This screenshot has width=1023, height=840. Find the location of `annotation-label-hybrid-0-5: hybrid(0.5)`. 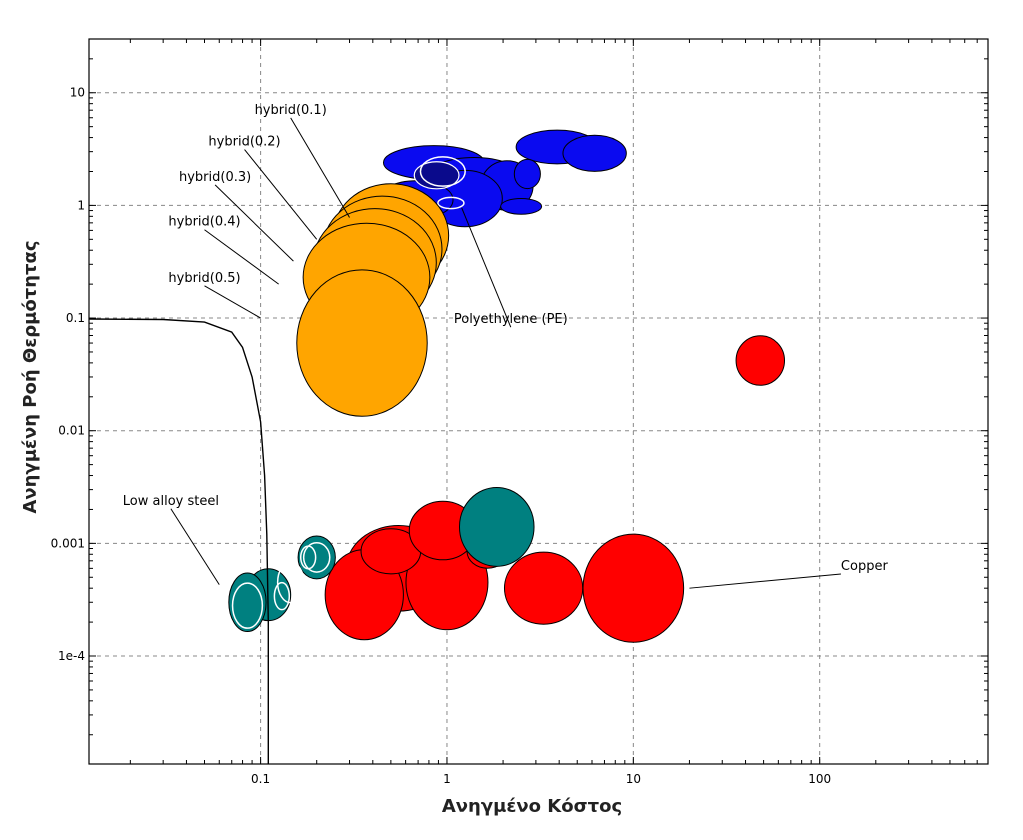

annotation-label-hybrid-0-5: hybrid(0.5) is located at coordinates (204, 278).